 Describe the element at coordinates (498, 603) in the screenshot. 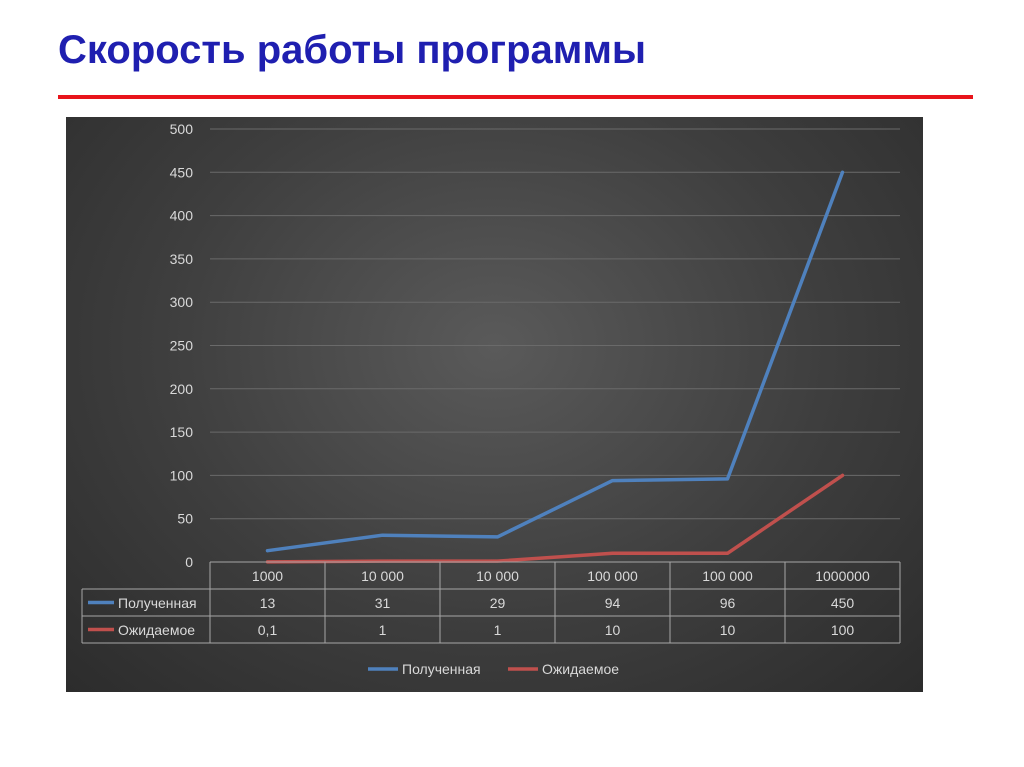

I see `table-value: 29` at that location.